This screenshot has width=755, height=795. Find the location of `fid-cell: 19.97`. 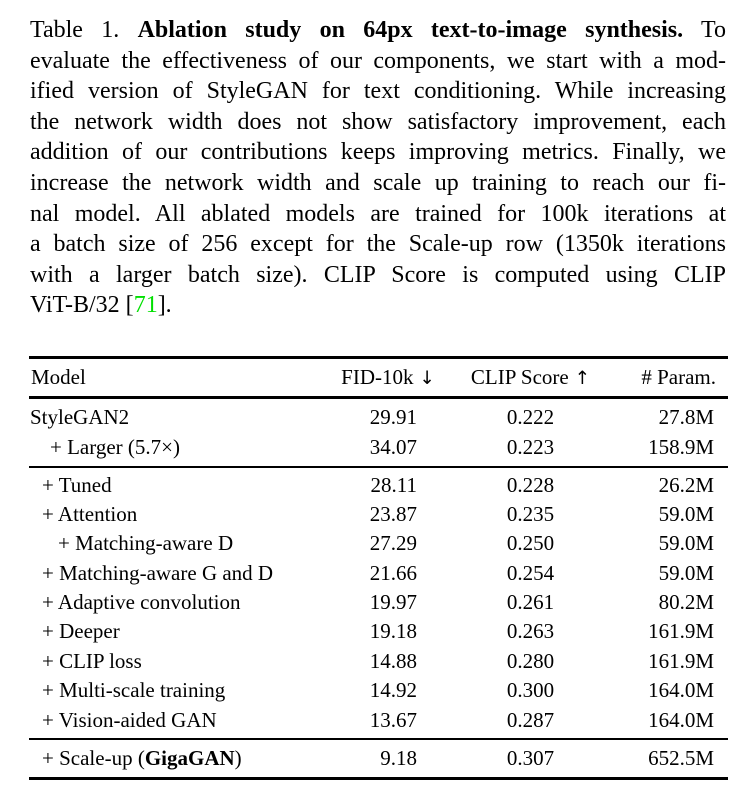

fid-cell: 19.97 is located at coordinates (393, 602).